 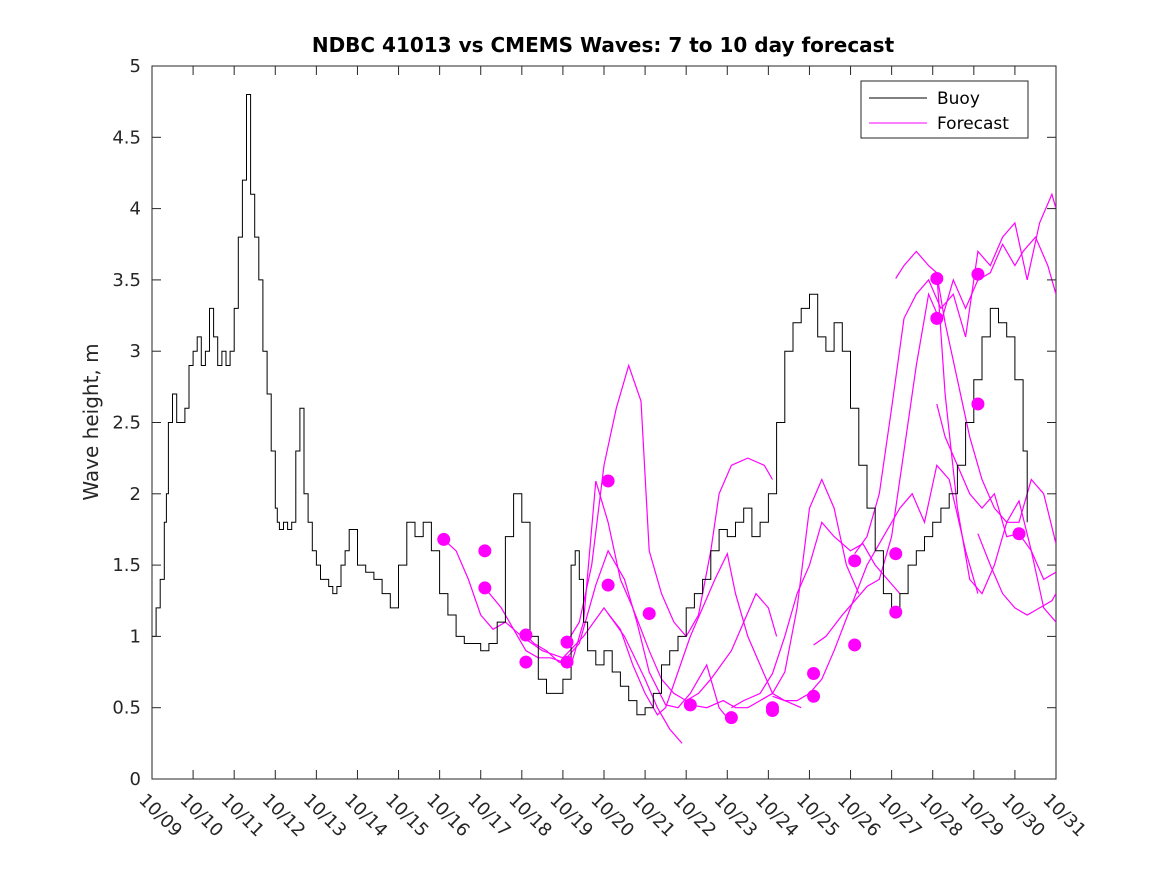 I want to click on y-tick-label: 1.5, so click(x=126, y=565).